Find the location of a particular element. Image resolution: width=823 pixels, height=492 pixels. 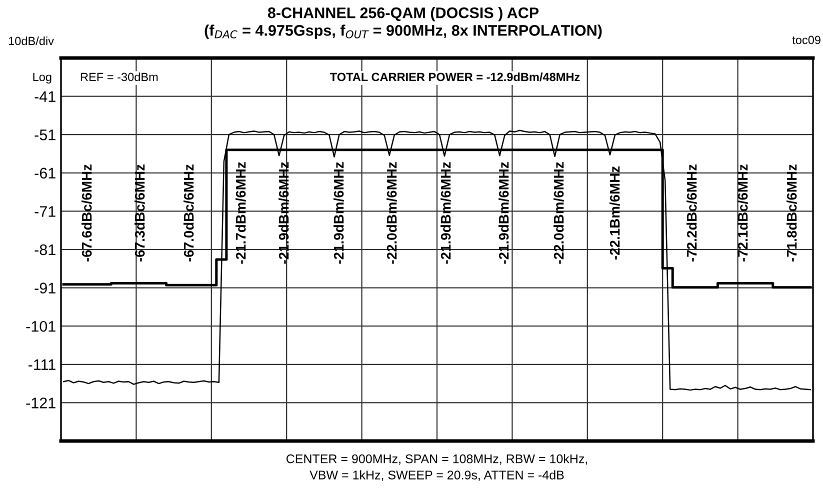

annotation: -67.3dBc/6MHz is located at coordinates (139, 213).